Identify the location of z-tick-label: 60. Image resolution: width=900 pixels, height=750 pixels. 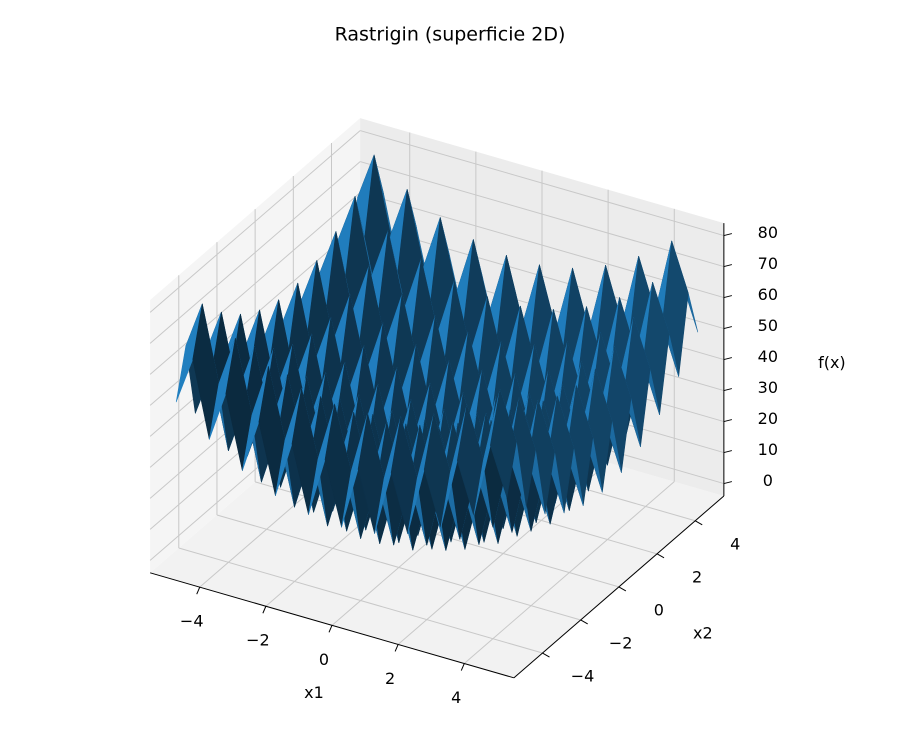
(768, 294).